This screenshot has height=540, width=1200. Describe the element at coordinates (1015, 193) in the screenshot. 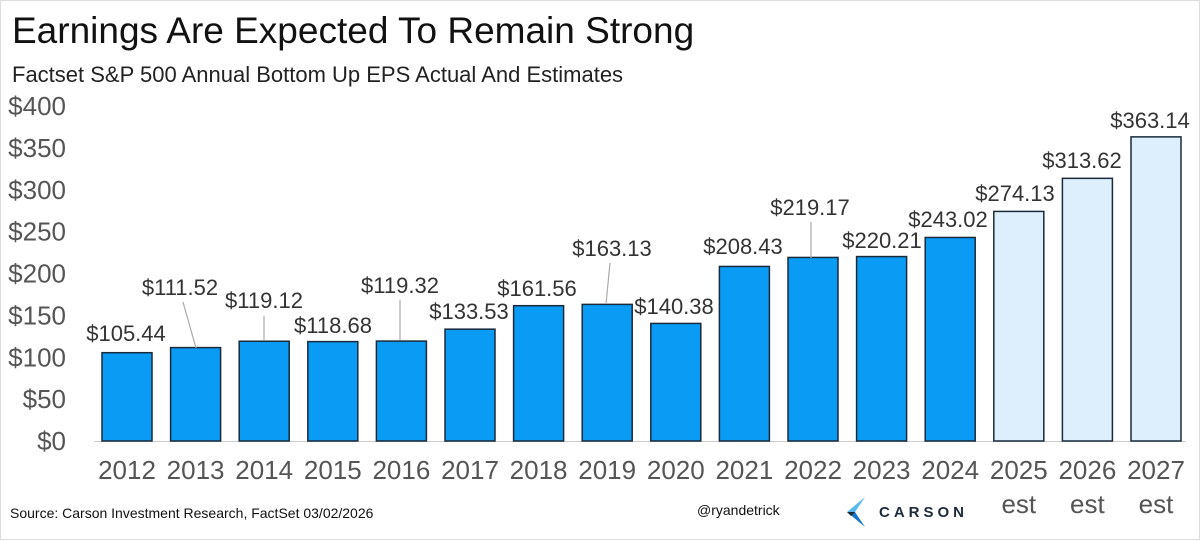

I see `data-label: $274.13` at that location.